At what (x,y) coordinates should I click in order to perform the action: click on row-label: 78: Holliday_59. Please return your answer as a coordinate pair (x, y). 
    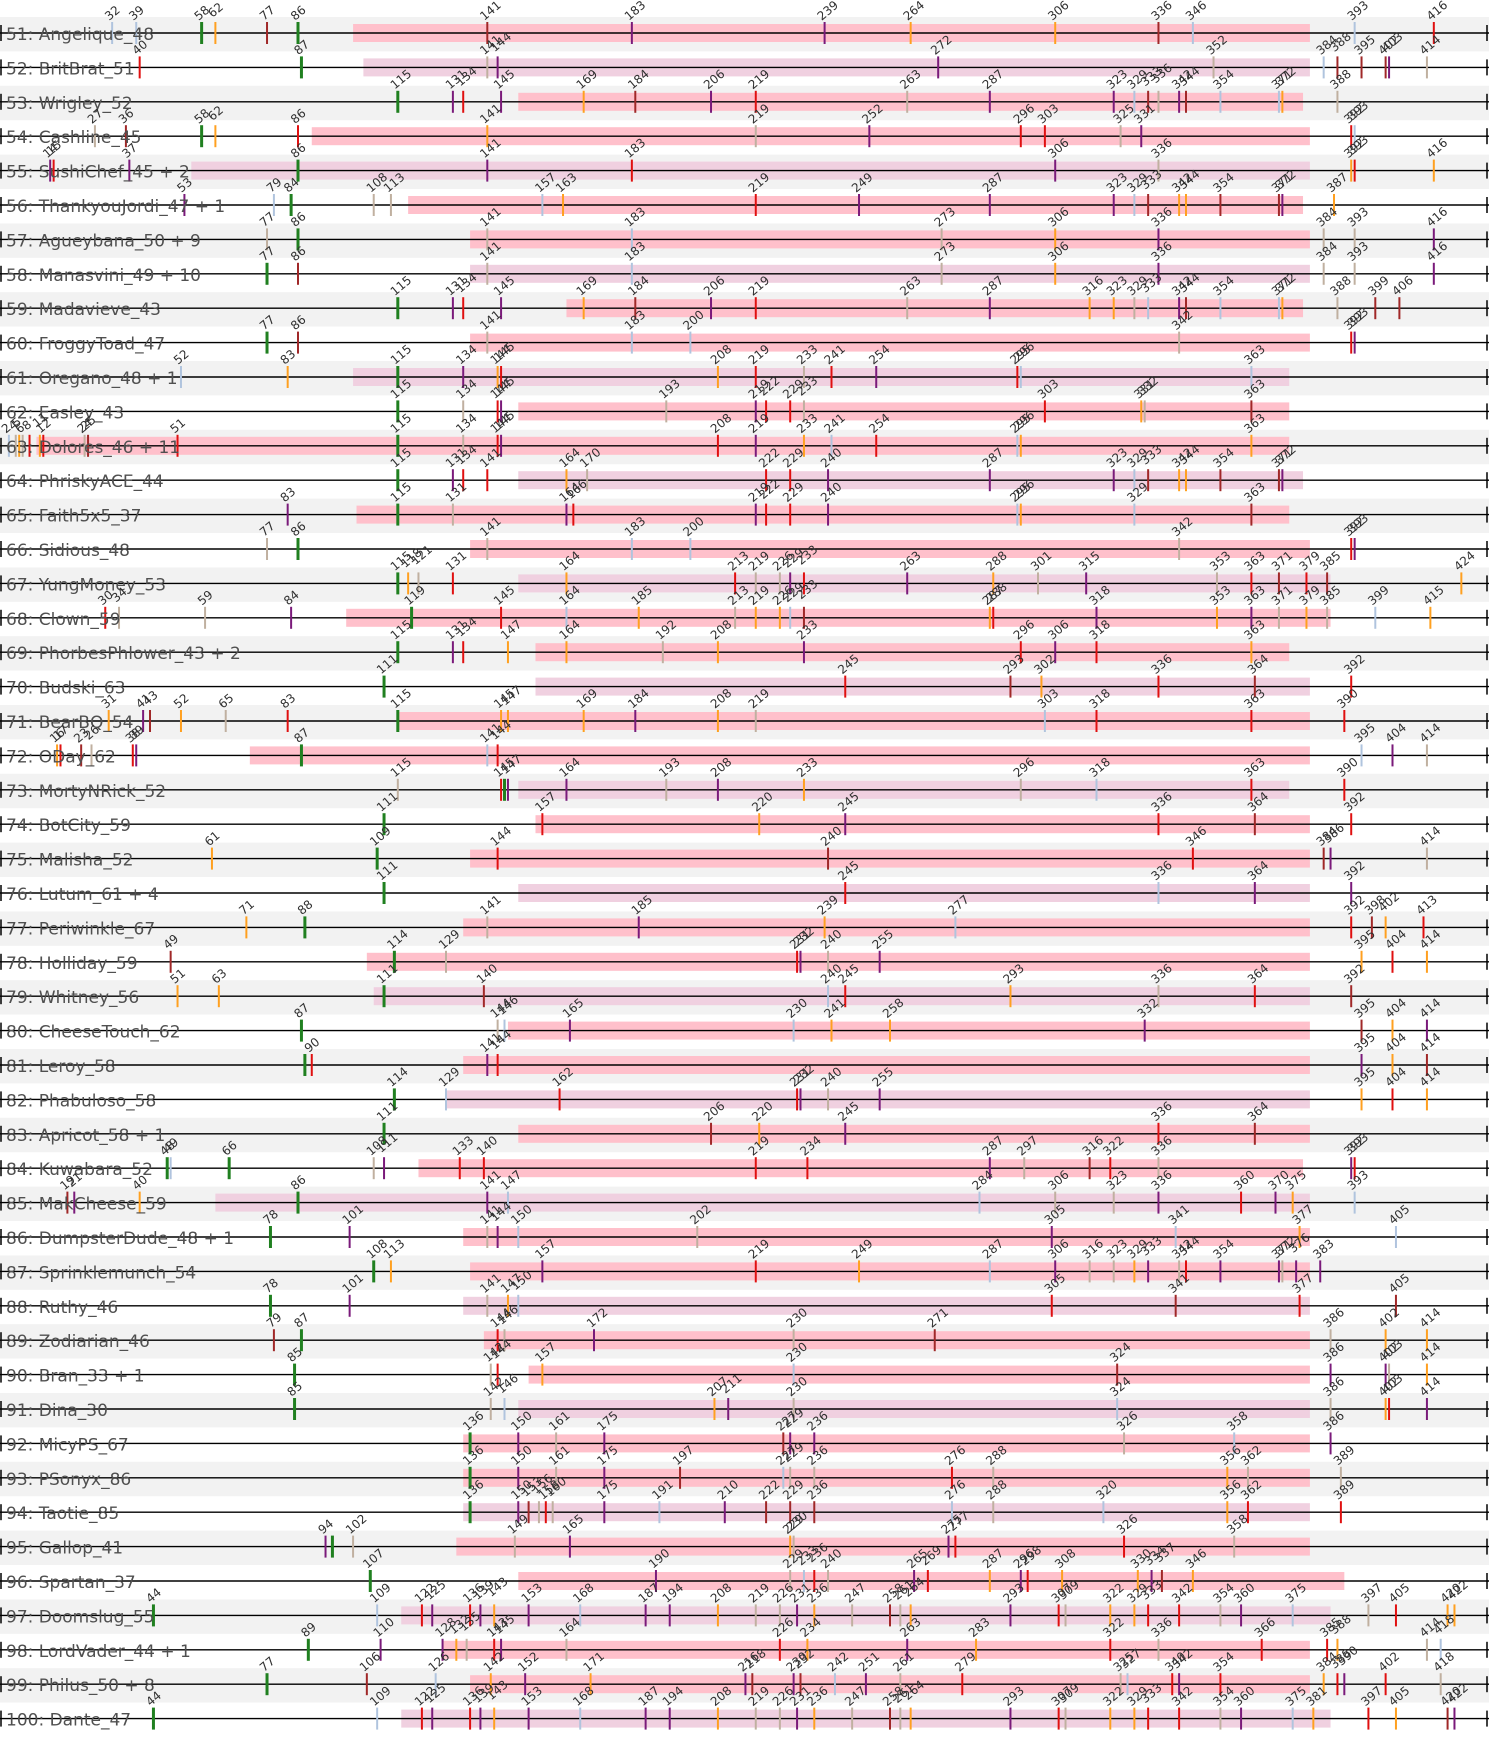
    Looking at the image, I should click on (72, 964).